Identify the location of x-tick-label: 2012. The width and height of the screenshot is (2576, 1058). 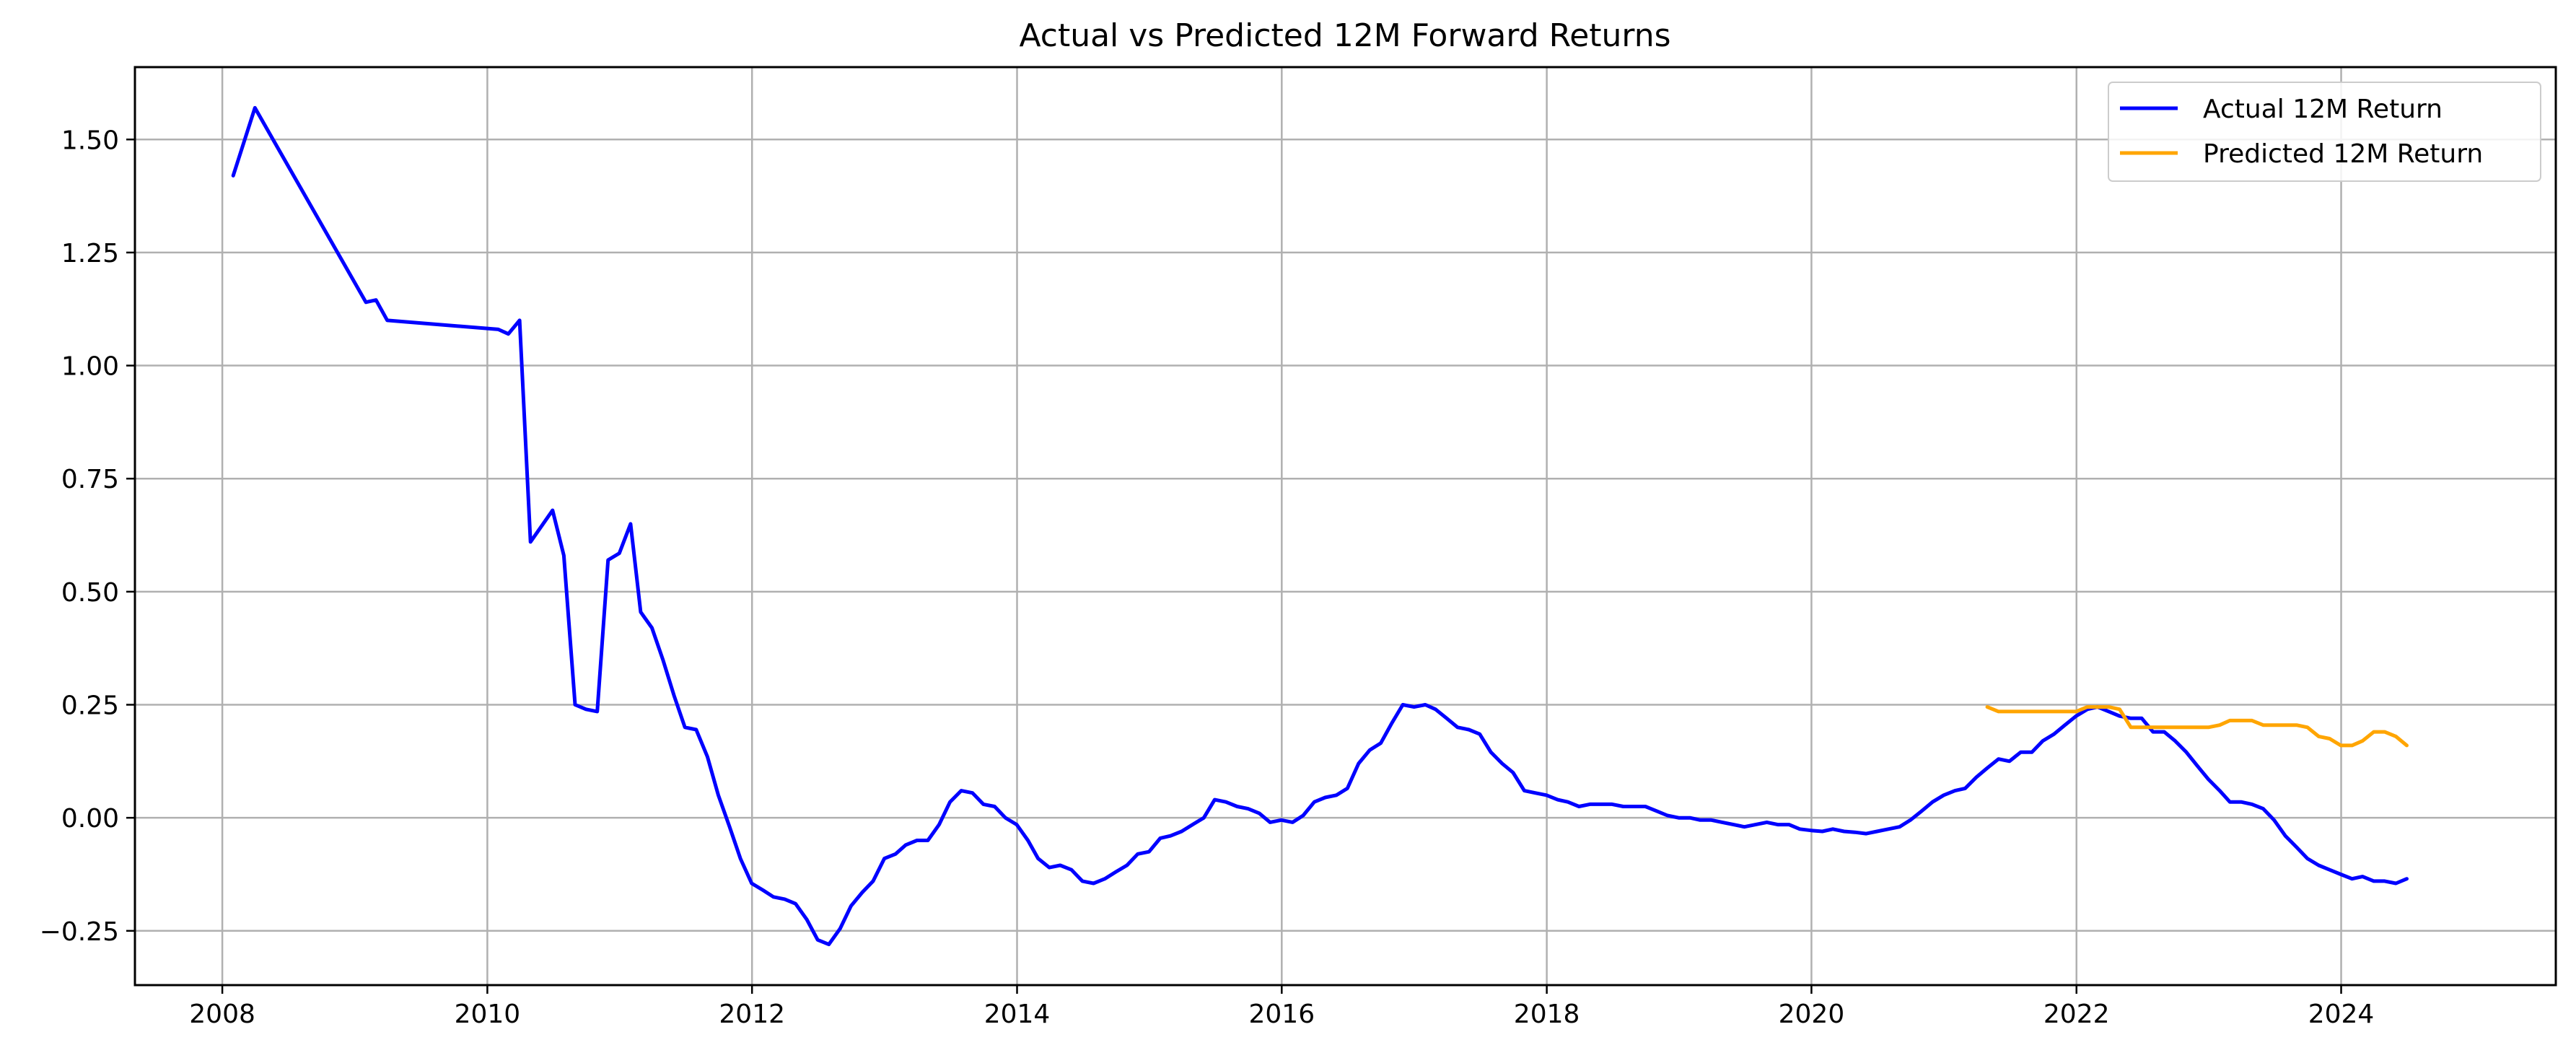
(752, 1014).